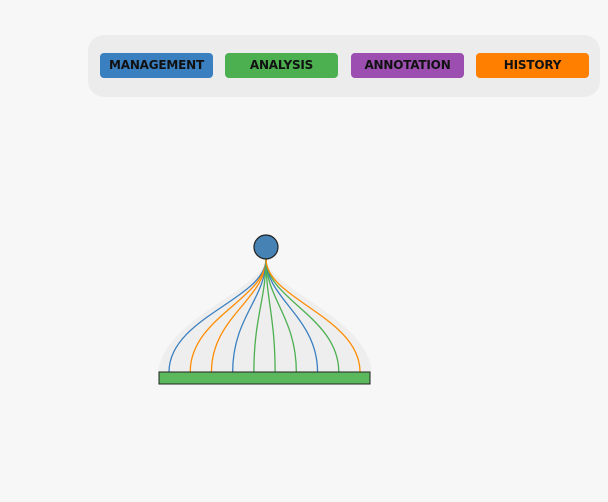  What do you see at coordinates (407, 65) in the screenshot?
I see `annotation-button: ANNOTATION` at bounding box center [407, 65].